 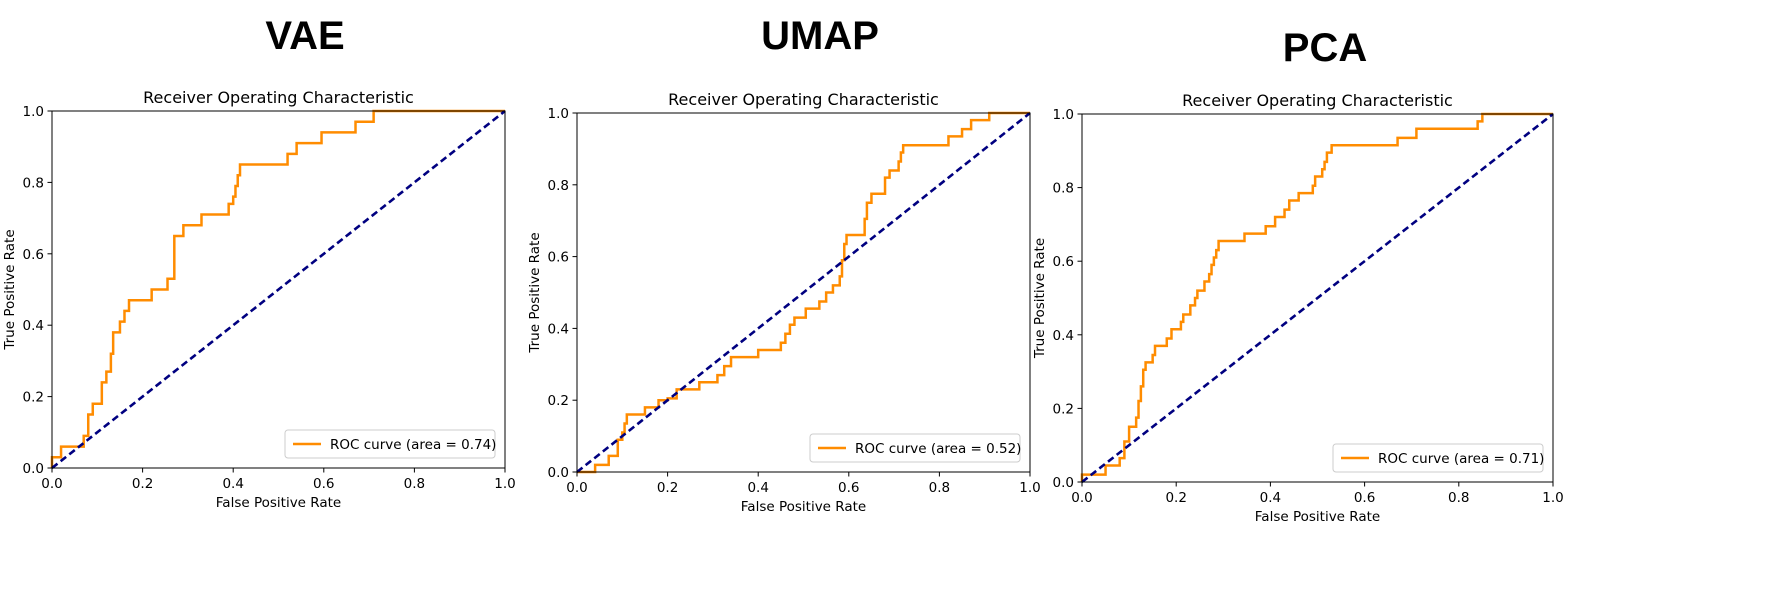 I want to click on chart-title: Receiver Operating Characteristic, so click(x=278, y=97).